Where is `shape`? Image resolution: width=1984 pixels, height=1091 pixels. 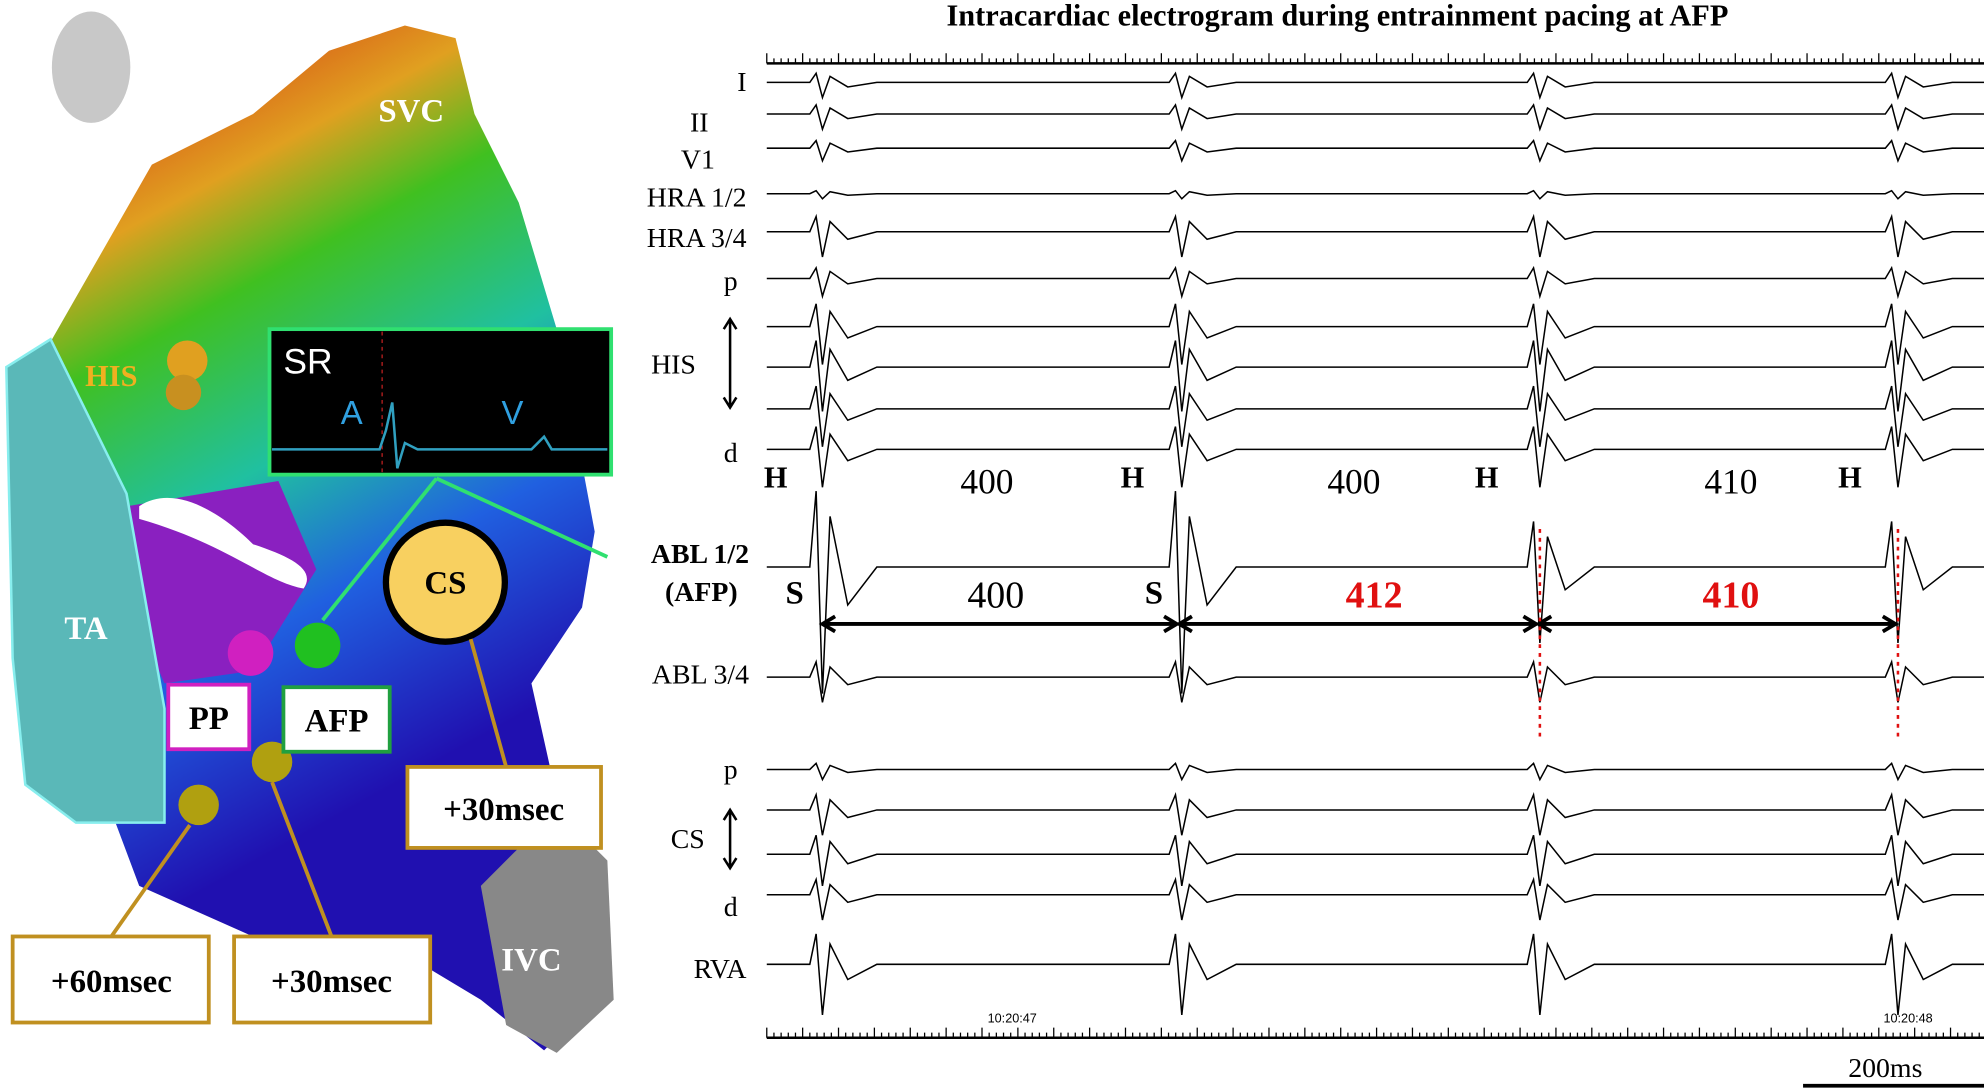
shape is located at coordinates (91, 67).